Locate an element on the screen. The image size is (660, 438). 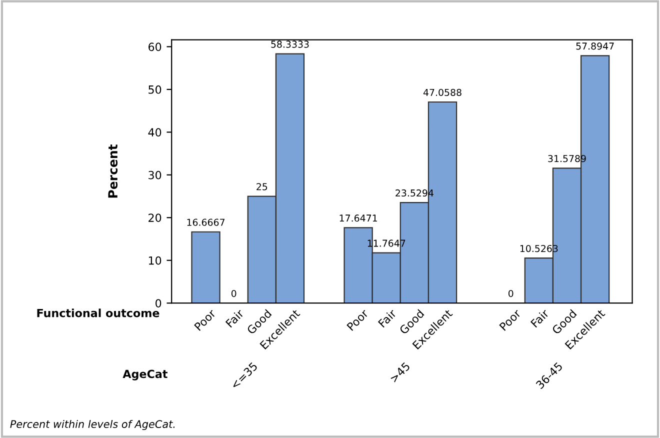
y-tick-label: 50 is located at coordinates (155, 89).